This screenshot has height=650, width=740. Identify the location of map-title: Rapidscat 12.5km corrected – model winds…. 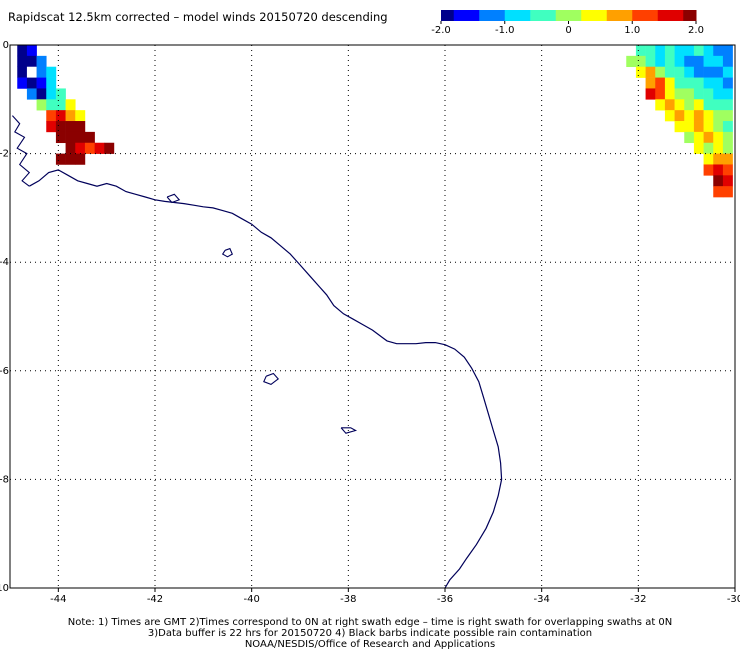
(198, 17).